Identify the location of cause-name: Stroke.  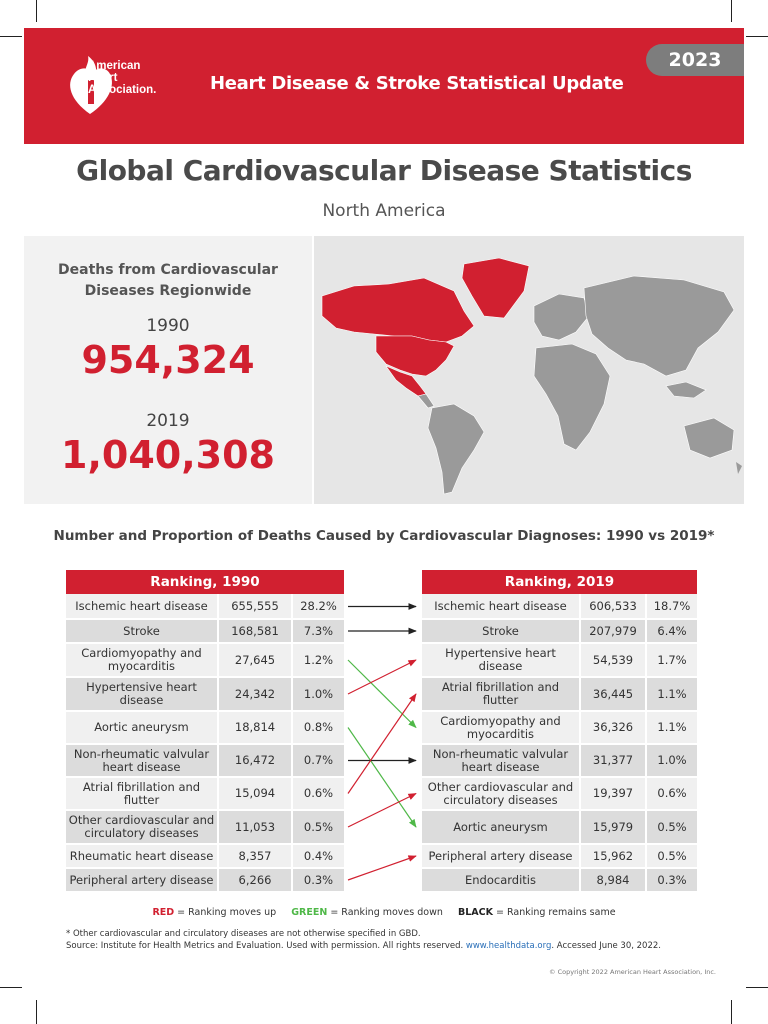
(142, 631).